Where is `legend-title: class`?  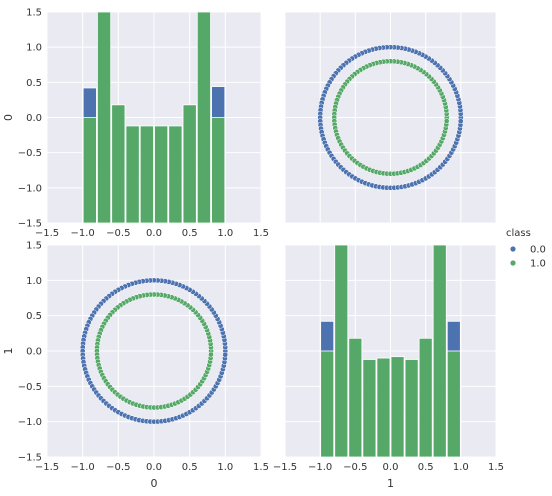
legend-title: class is located at coordinates (518, 233).